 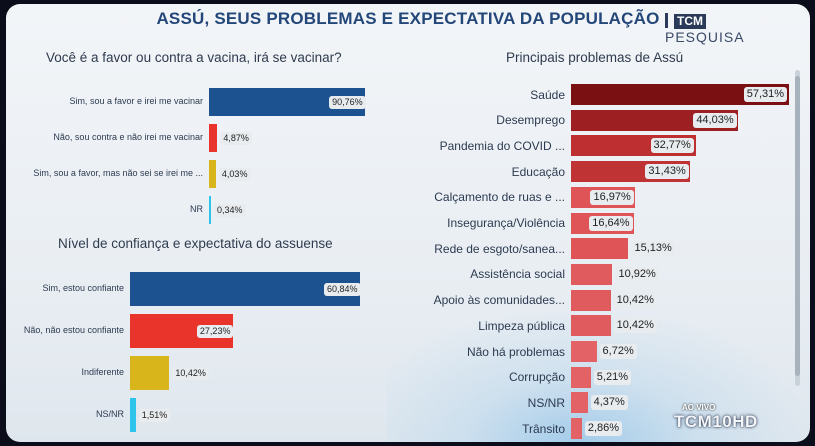 What do you see at coordinates (705, 37) in the screenshot?
I see `logo-pesquisa: PESQUISA` at bounding box center [705, 37].